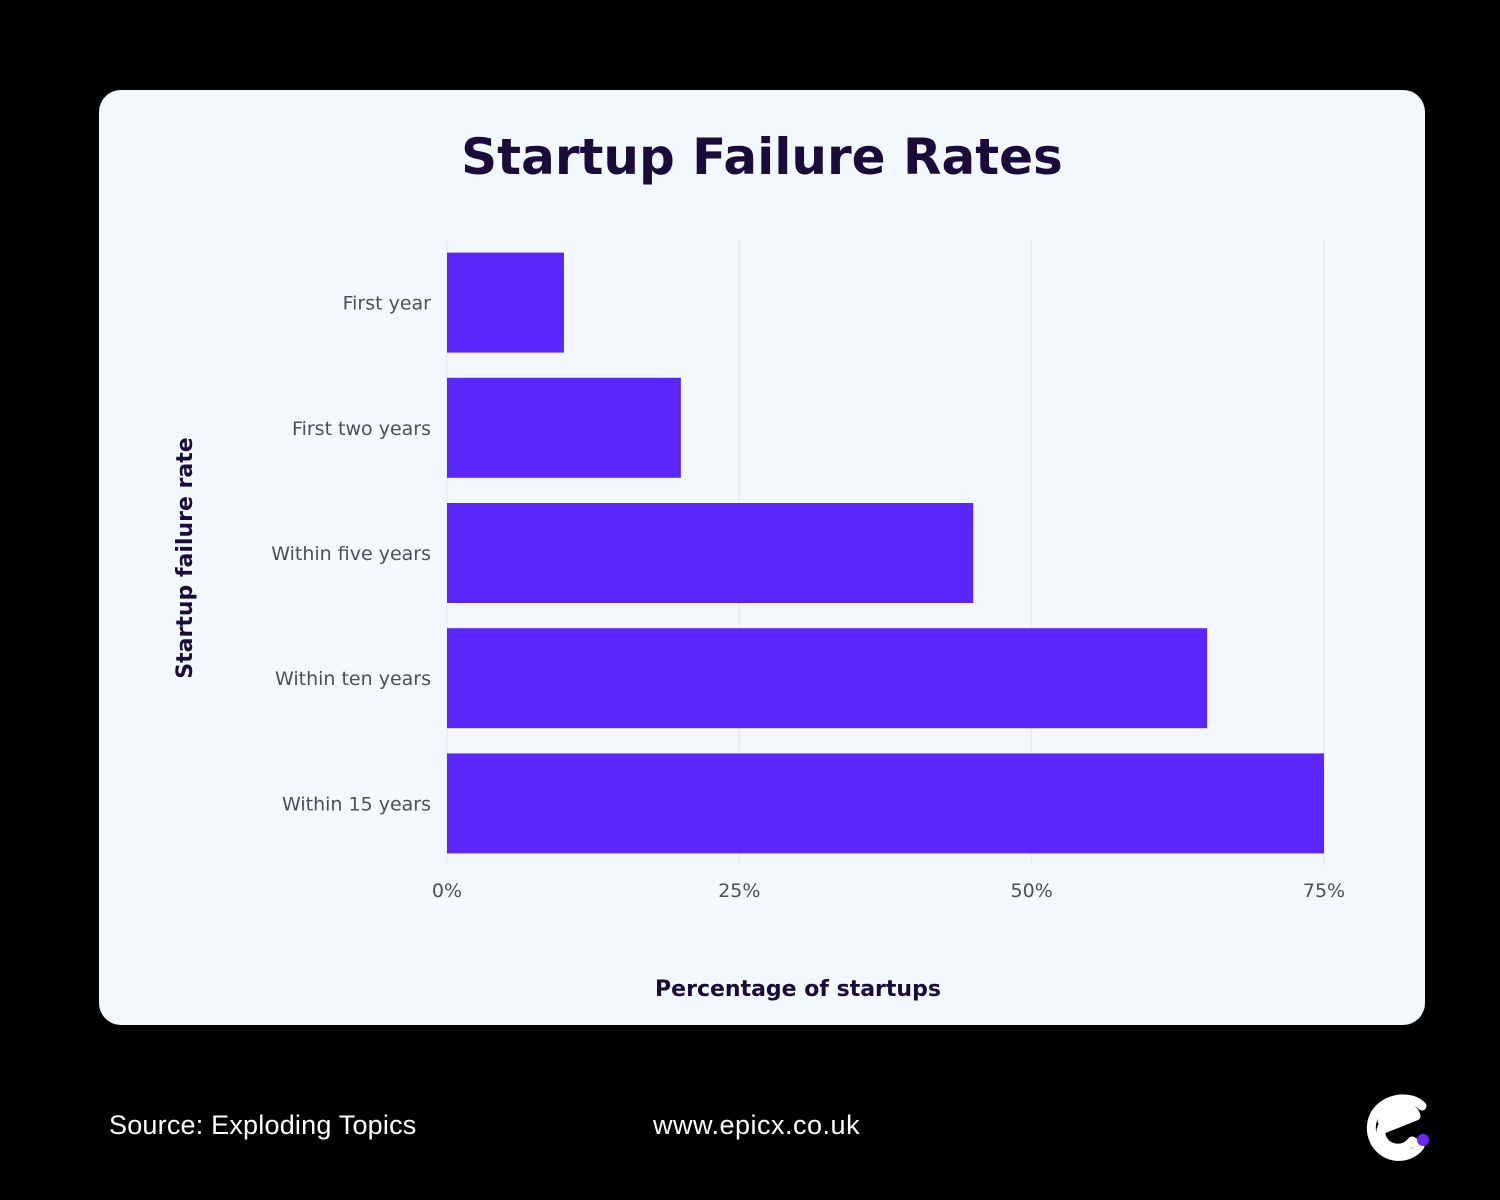  I want to click on x-tick-labels: 0% 25% 50% 75%, so click(888, 891).